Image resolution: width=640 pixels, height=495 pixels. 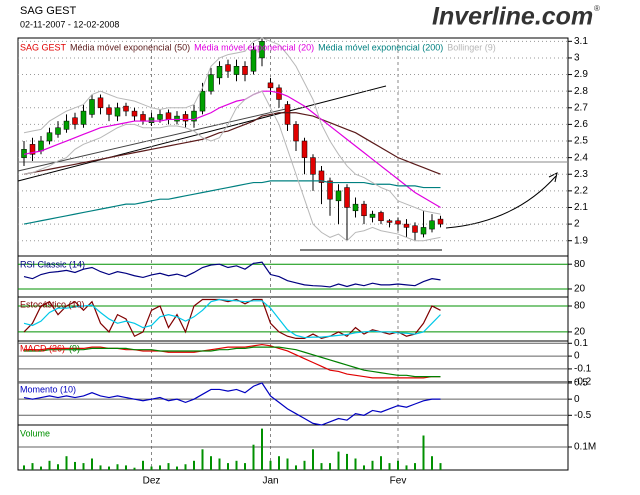 I want to click on legend-label: Momento (10), so click(x=48, y=389).